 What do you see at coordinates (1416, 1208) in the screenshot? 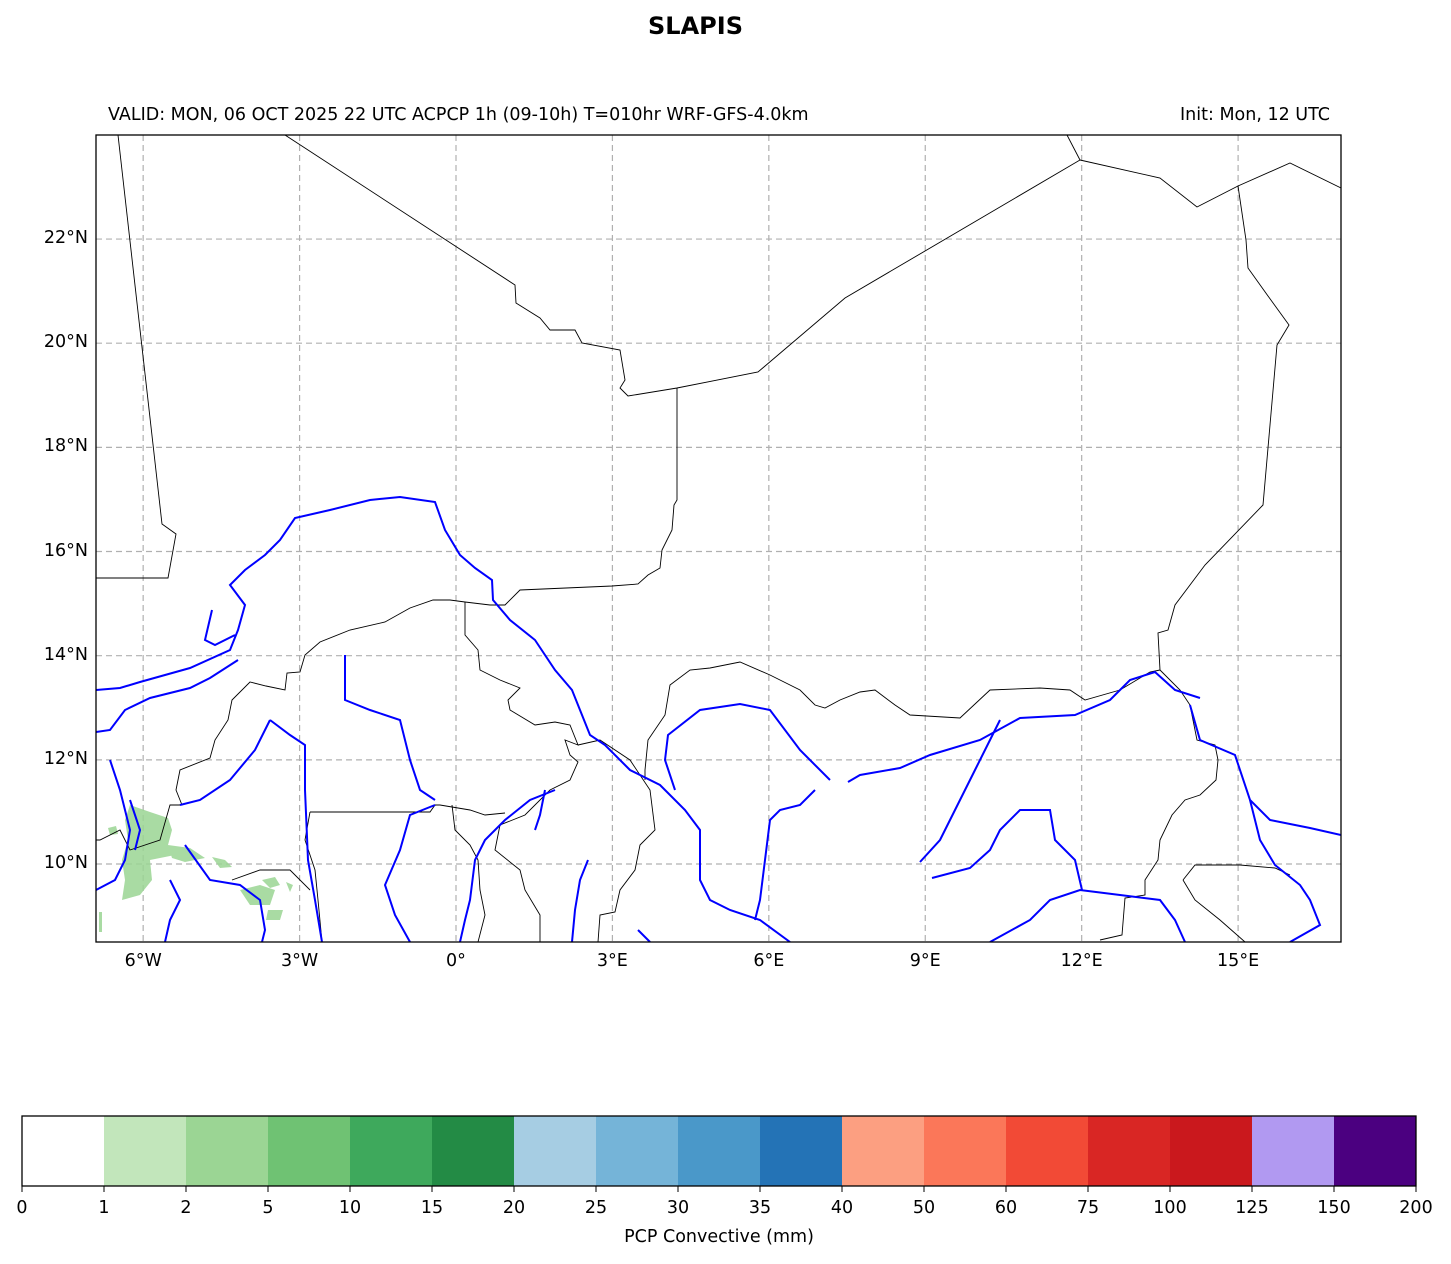
I see `colorbar-tick-label: 200` at bounding box center [1416, 1208].